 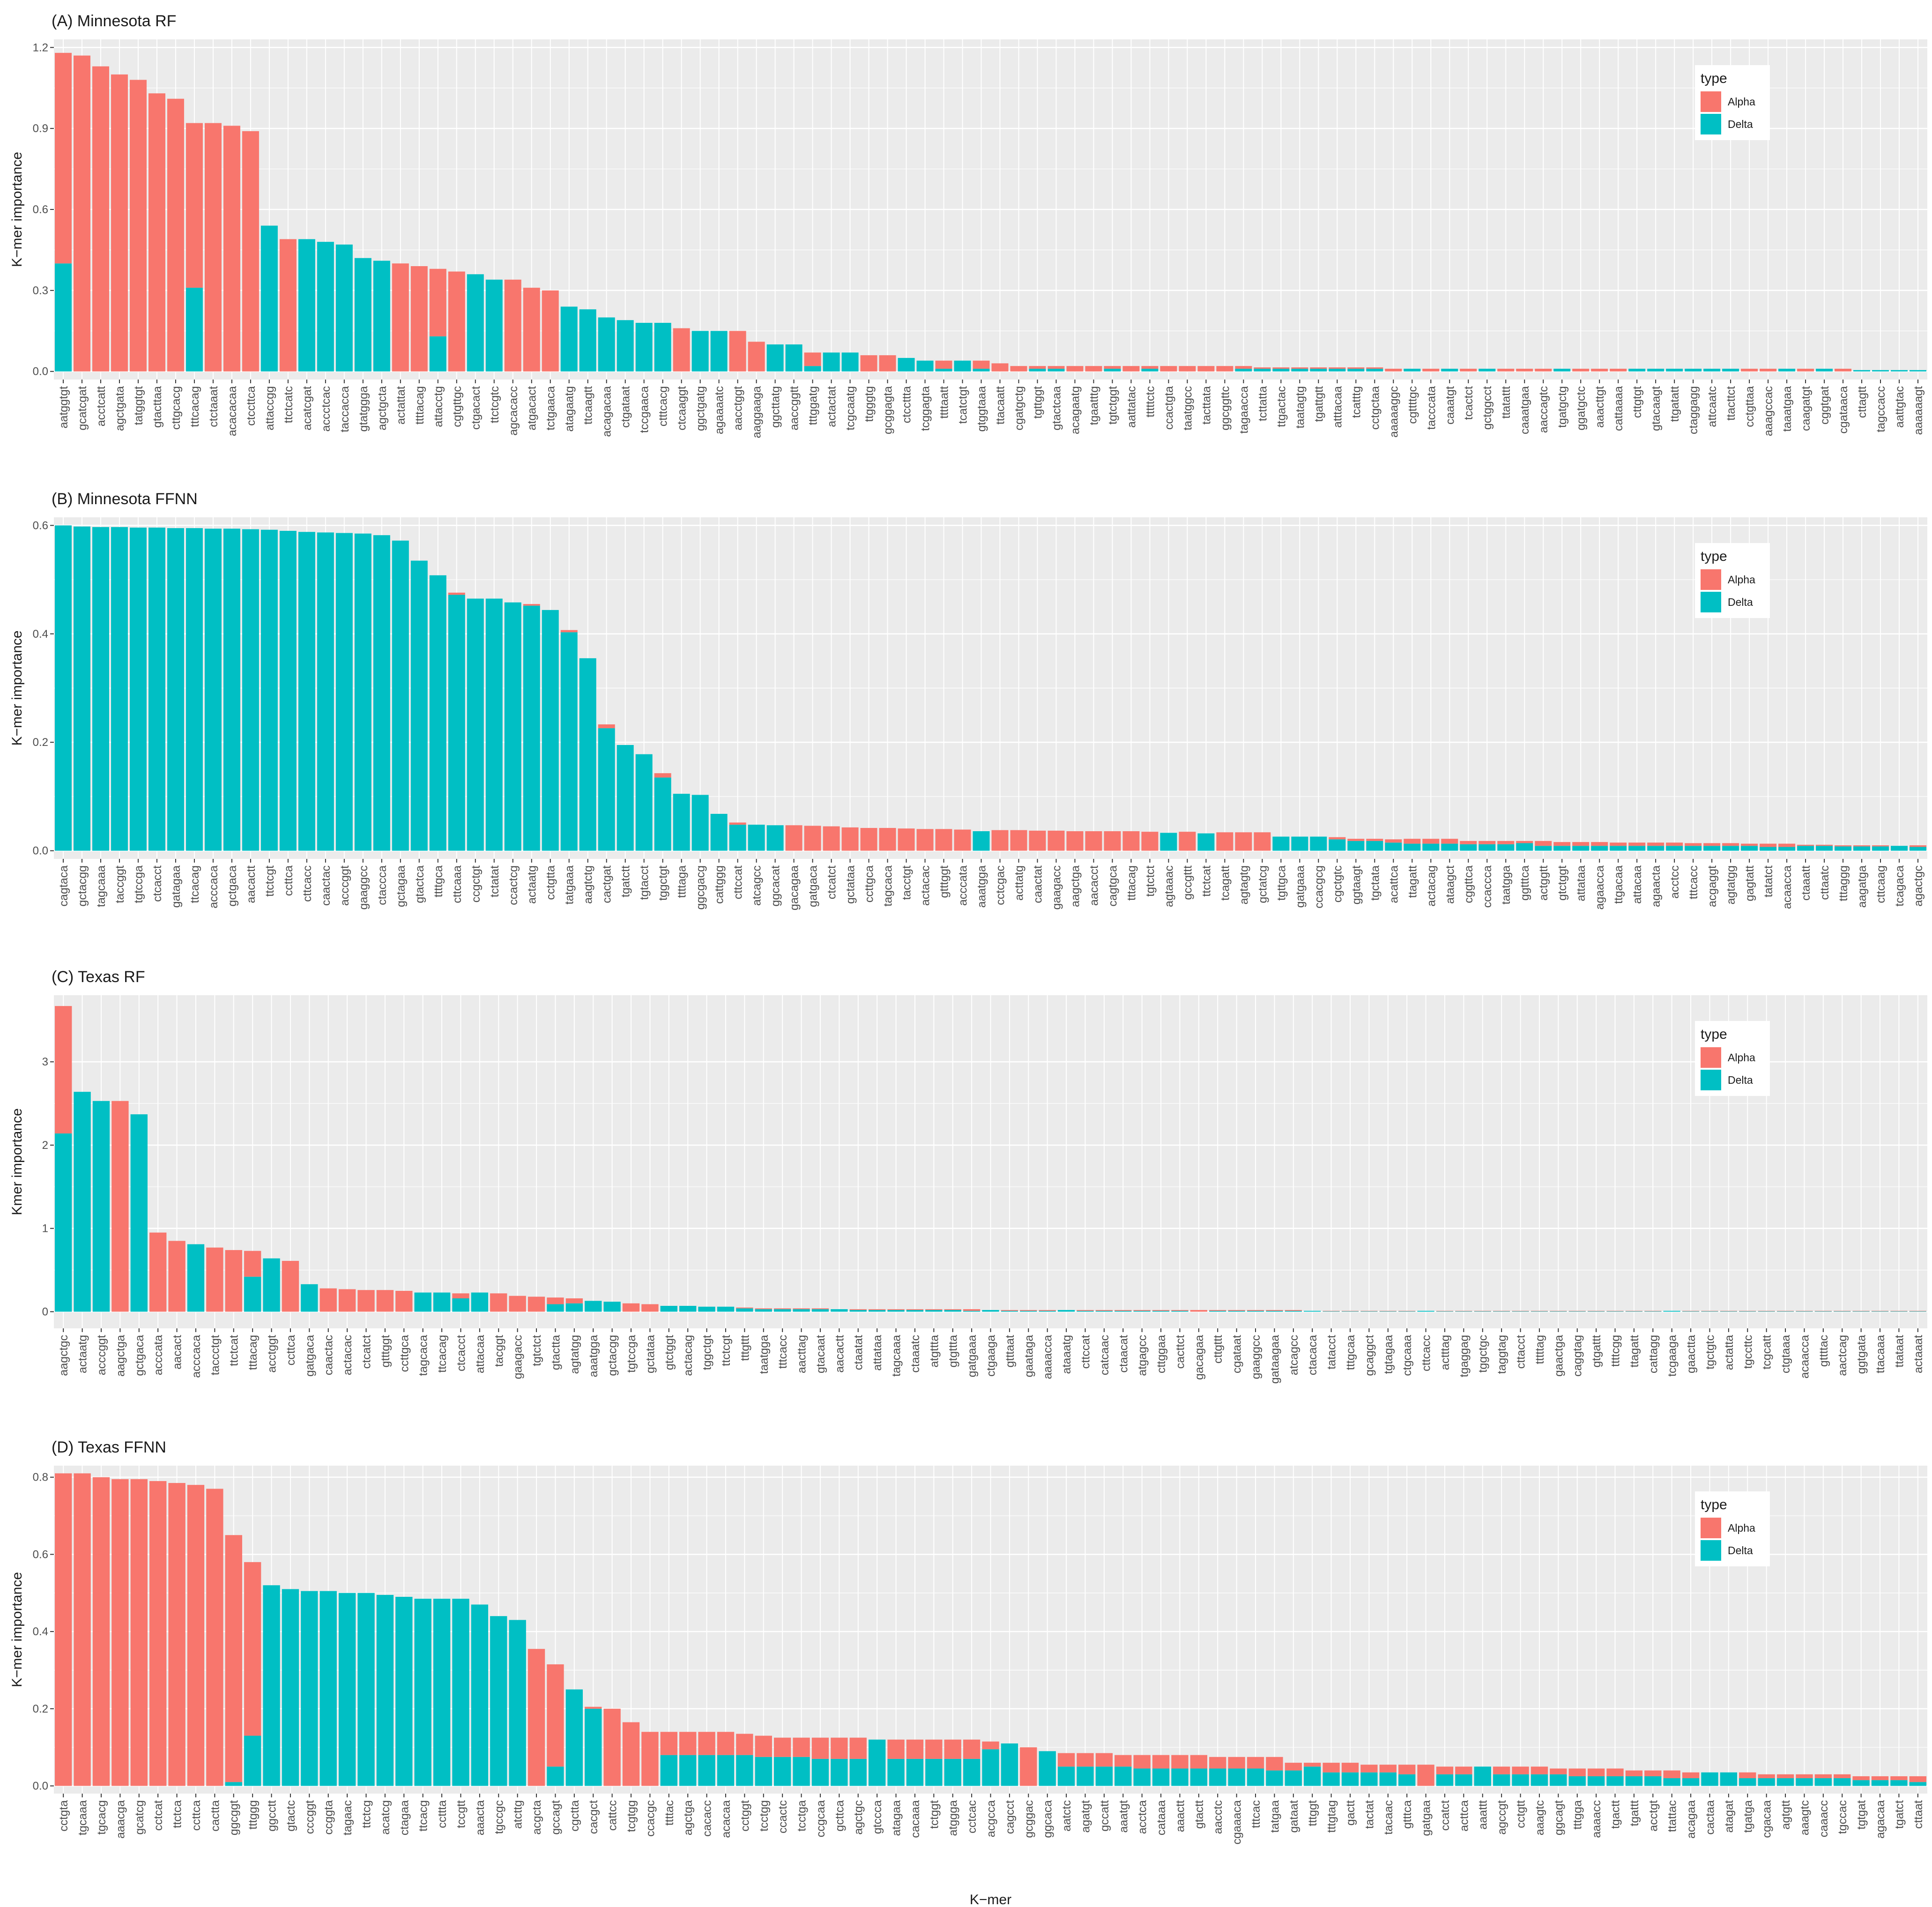 I want to click on x-tick-label: taatagtg, so click(x=1300, y=407).